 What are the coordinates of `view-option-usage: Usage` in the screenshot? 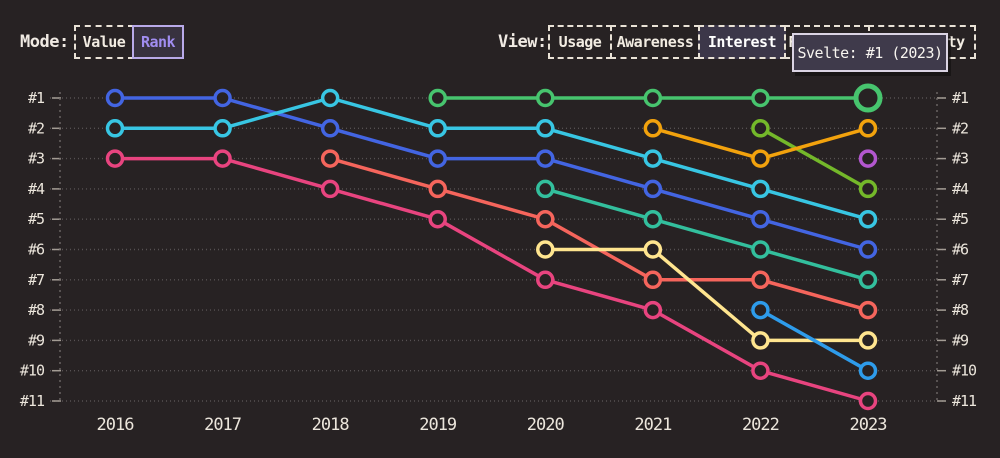 It's located at (580, 42).